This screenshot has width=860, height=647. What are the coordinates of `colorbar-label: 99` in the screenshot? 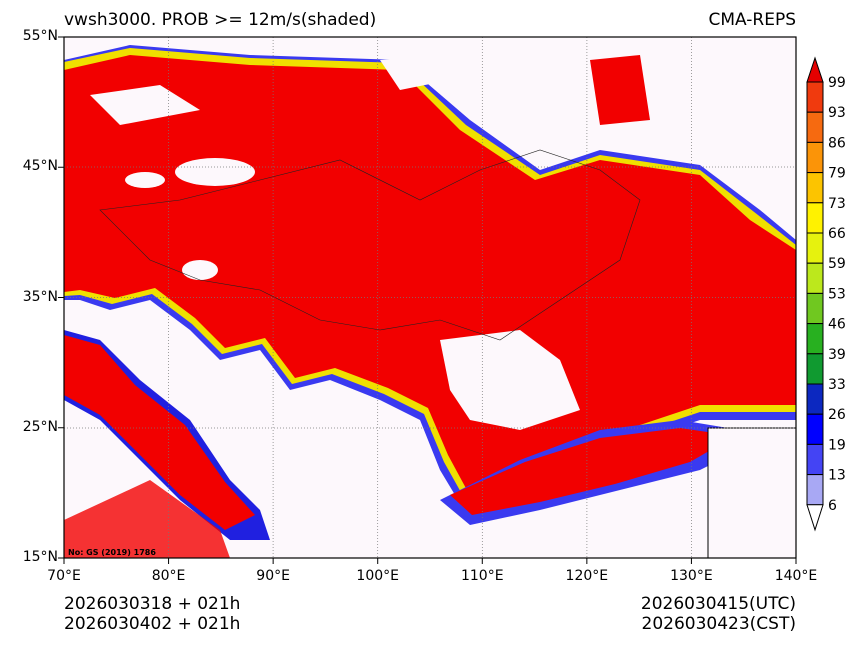 It's located at (837, 83).